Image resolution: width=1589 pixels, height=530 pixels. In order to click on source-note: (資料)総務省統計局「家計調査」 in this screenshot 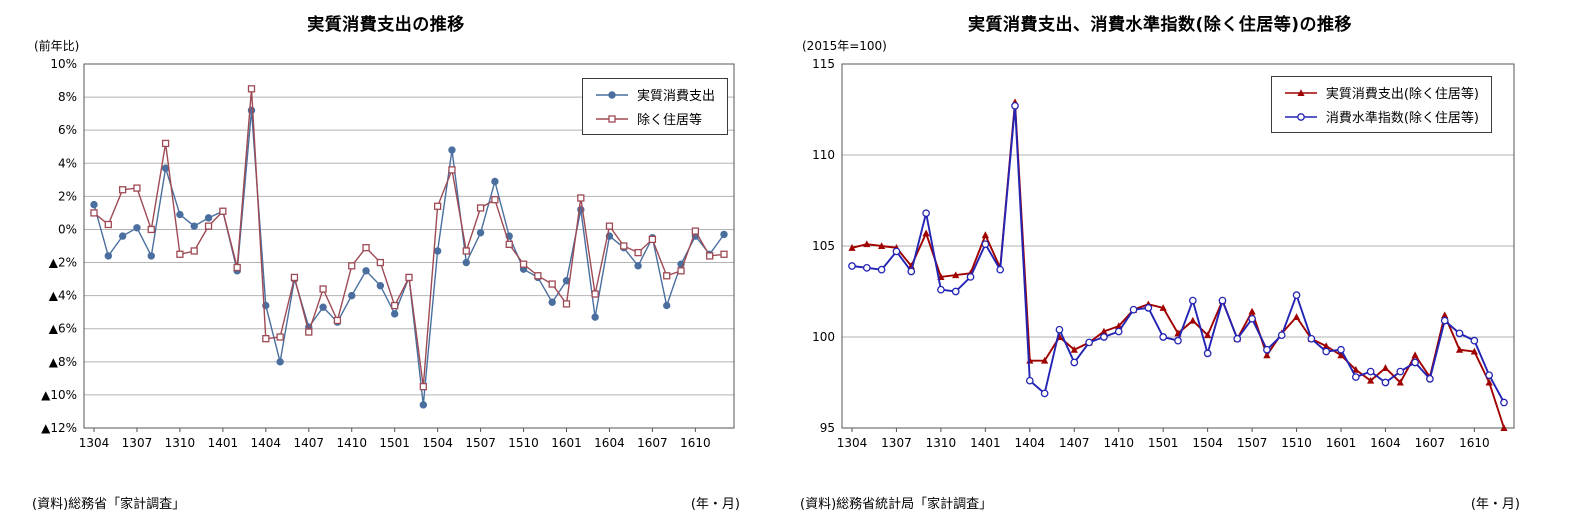, I will do `click(896, 504)`.